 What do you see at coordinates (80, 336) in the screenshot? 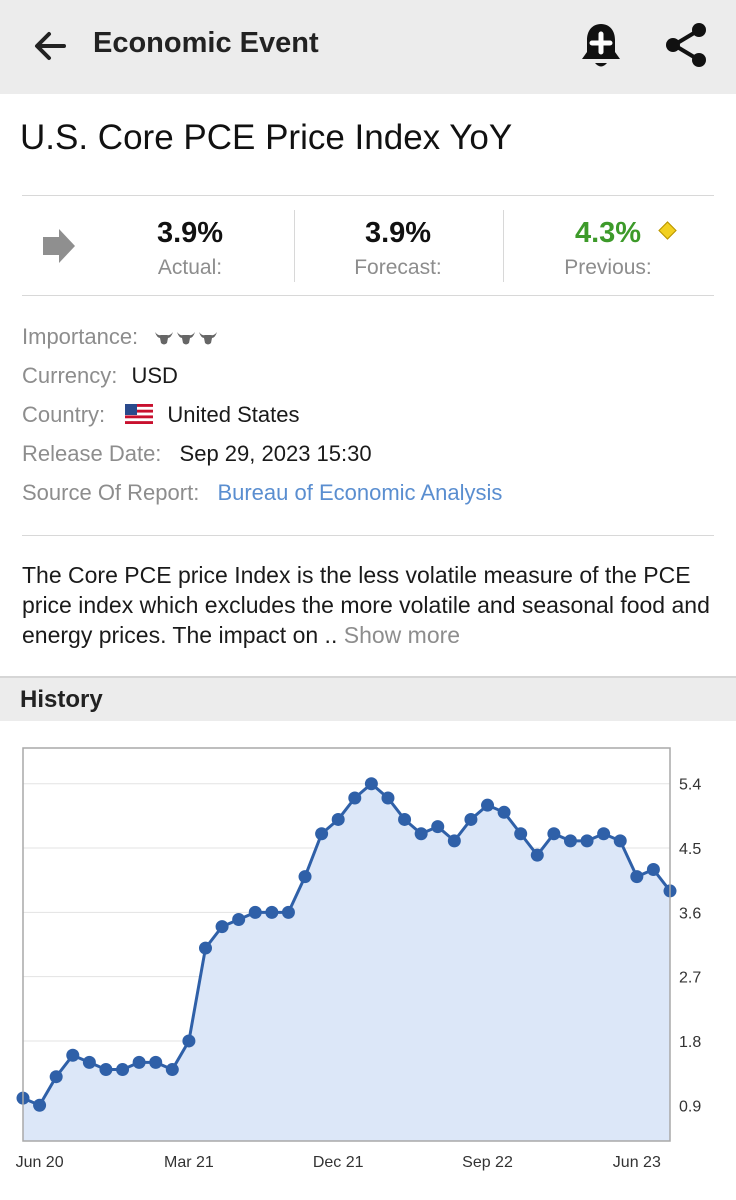
I see `importance-label: Importance:` at bounding box center [80, 336].